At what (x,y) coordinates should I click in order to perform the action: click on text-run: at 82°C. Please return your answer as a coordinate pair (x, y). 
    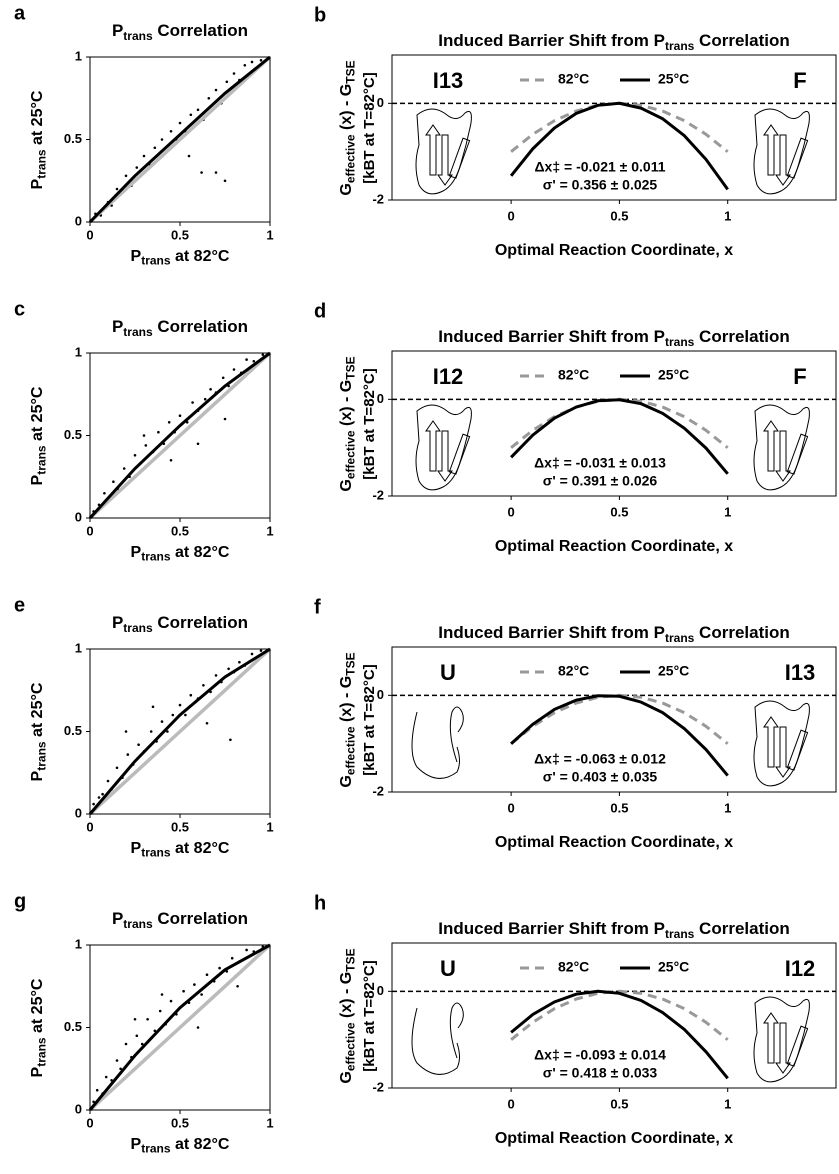
    Looking at the image, I should click on (200, 552).